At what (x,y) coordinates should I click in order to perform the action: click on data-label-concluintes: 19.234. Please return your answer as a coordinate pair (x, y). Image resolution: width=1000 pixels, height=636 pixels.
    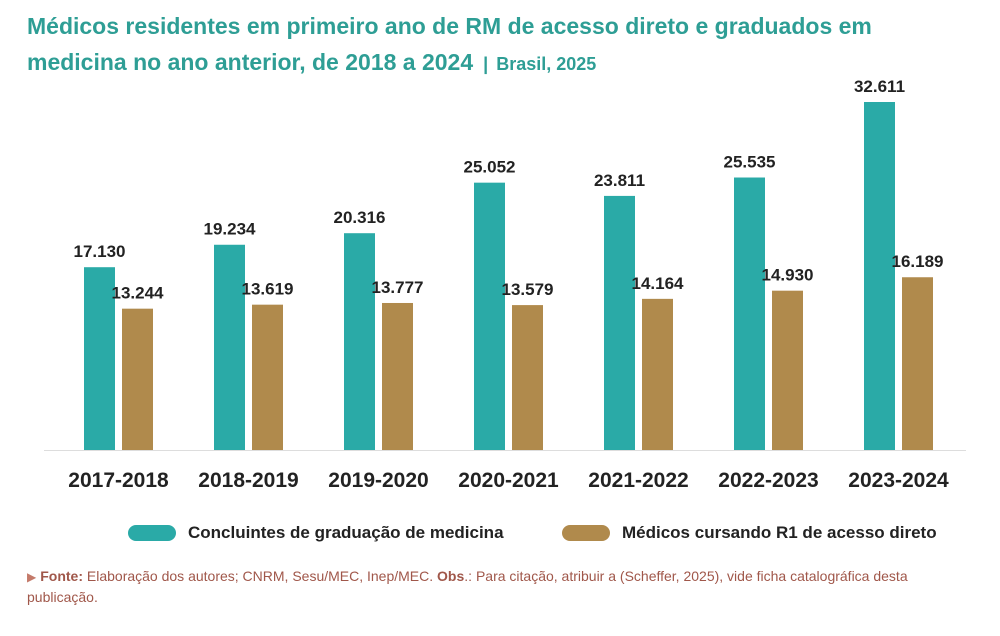
    Looking at the image, I should click on (230, 229).